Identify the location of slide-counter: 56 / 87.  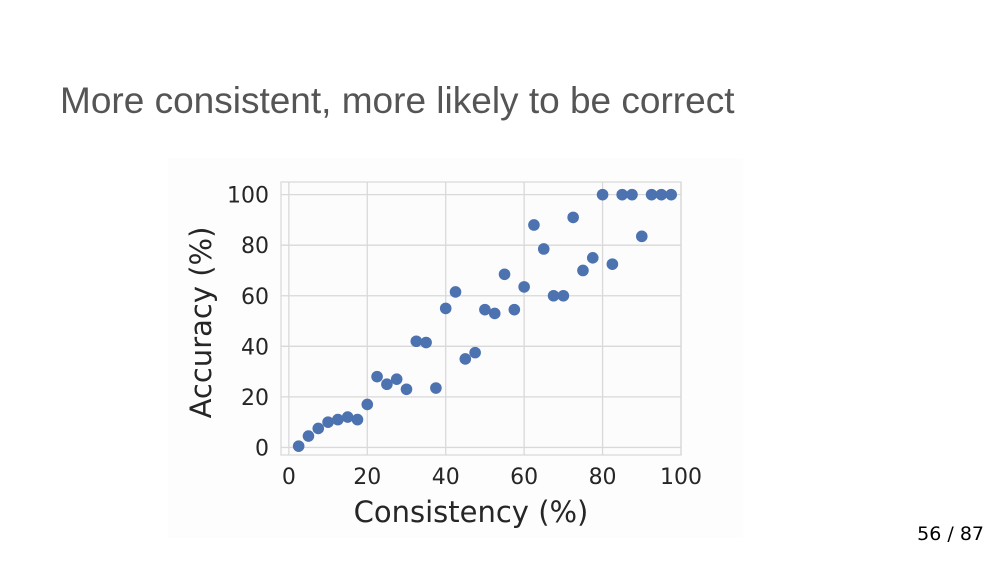
(950, 534).